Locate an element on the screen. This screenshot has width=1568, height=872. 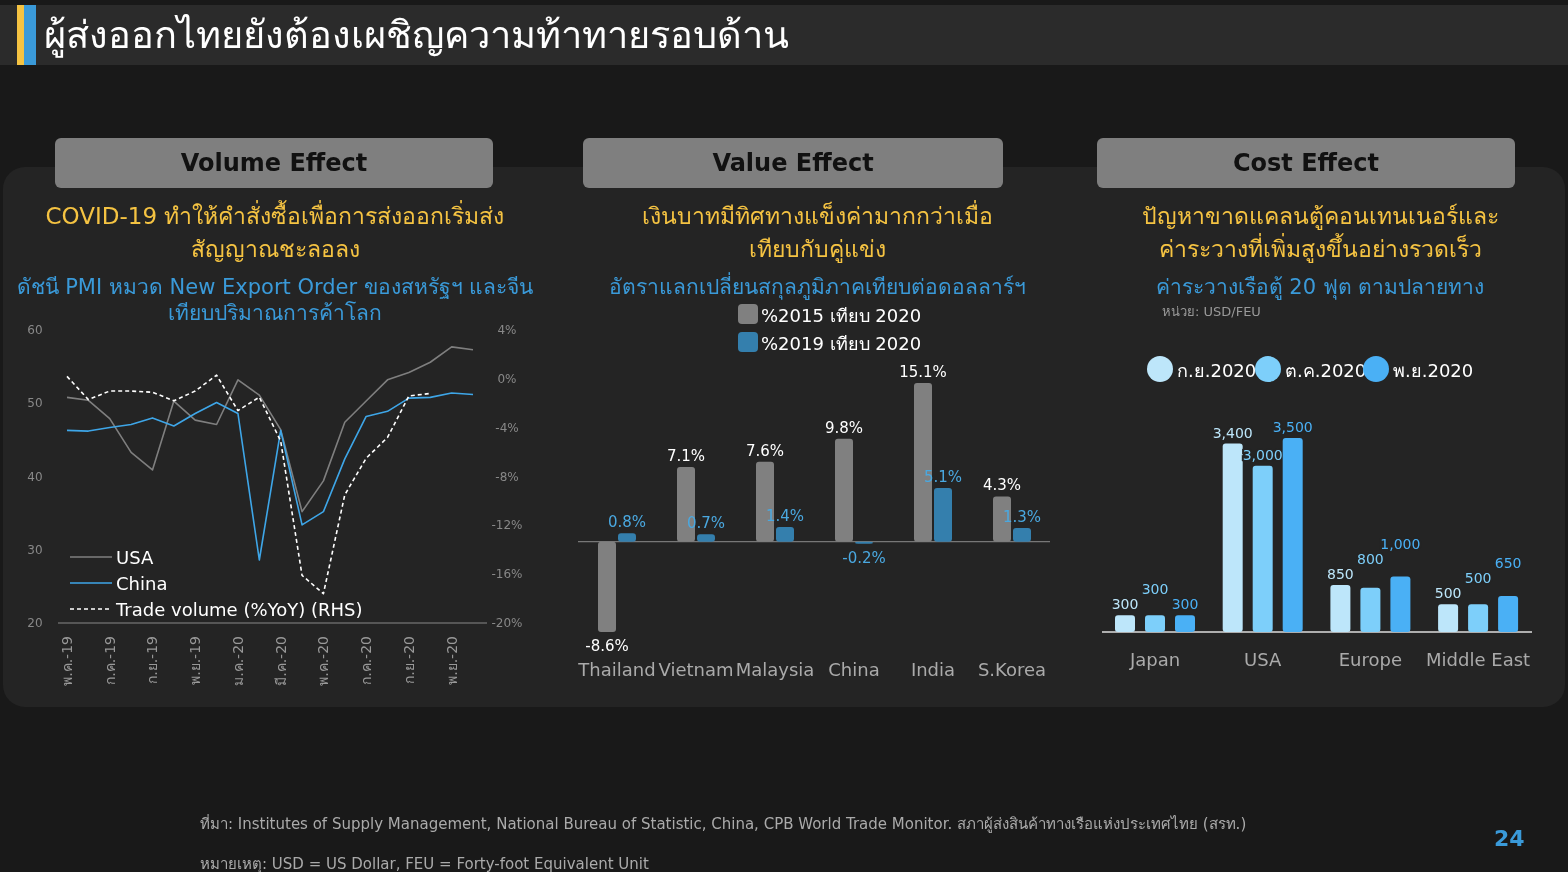
legend-label: USA is located at coordinates (135, 557).